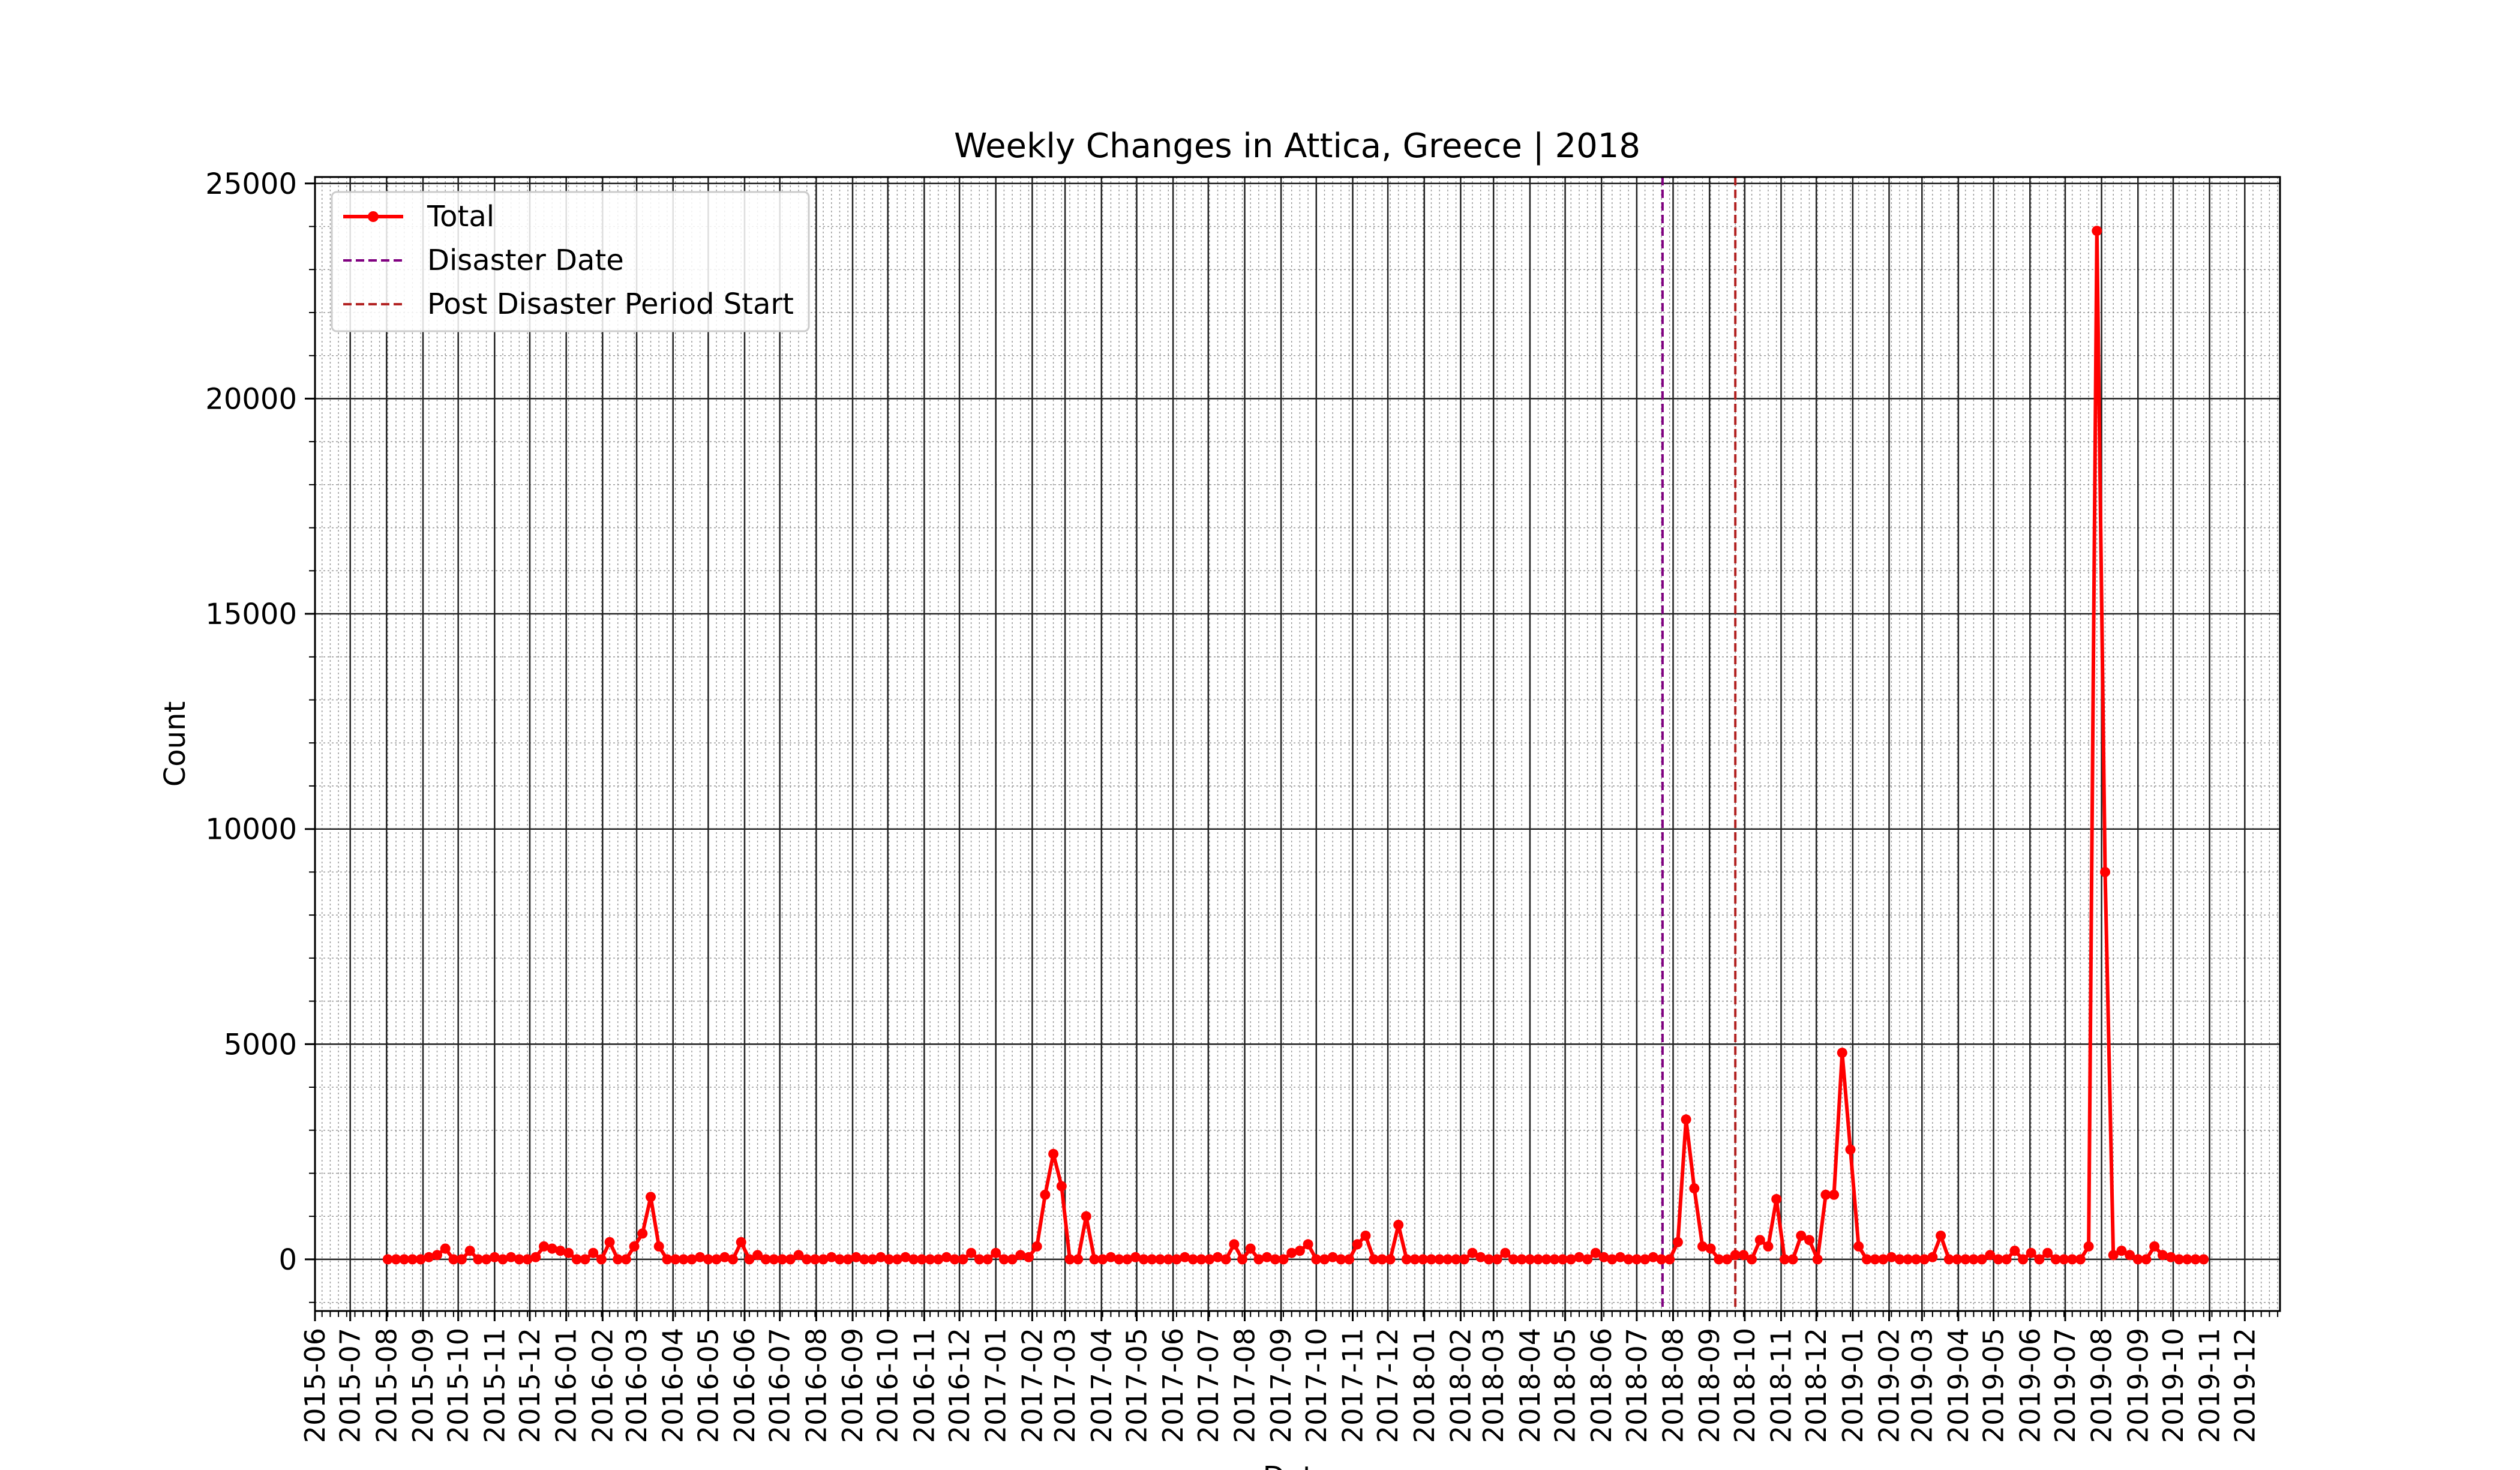 Image resolution: width=2520 pixels, height=1470 pixels. What do you see at coordinates (1245, 1386) in the screenshot?
I see `x-tick-label: 2017-08` at bounding box center [1245, 1386].